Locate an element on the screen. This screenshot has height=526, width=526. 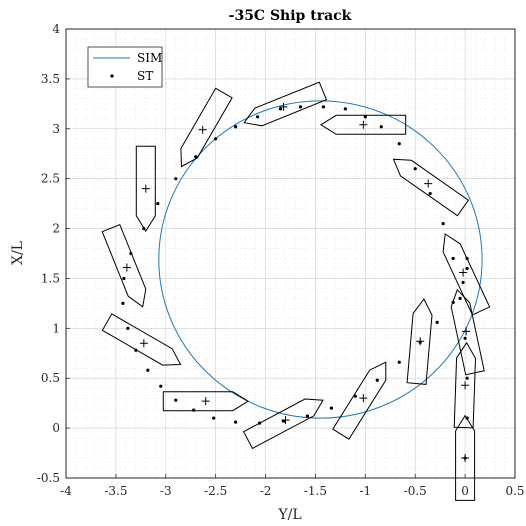
x-tick-label: -1 is located at coordinates (365, 491).